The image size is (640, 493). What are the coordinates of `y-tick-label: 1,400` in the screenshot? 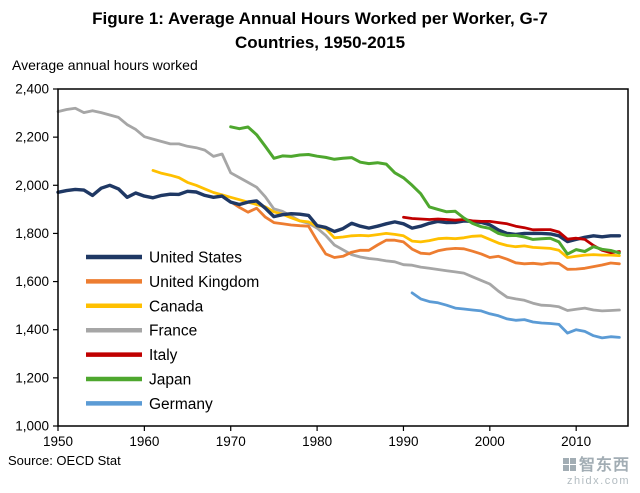 It's located at (32, 329).